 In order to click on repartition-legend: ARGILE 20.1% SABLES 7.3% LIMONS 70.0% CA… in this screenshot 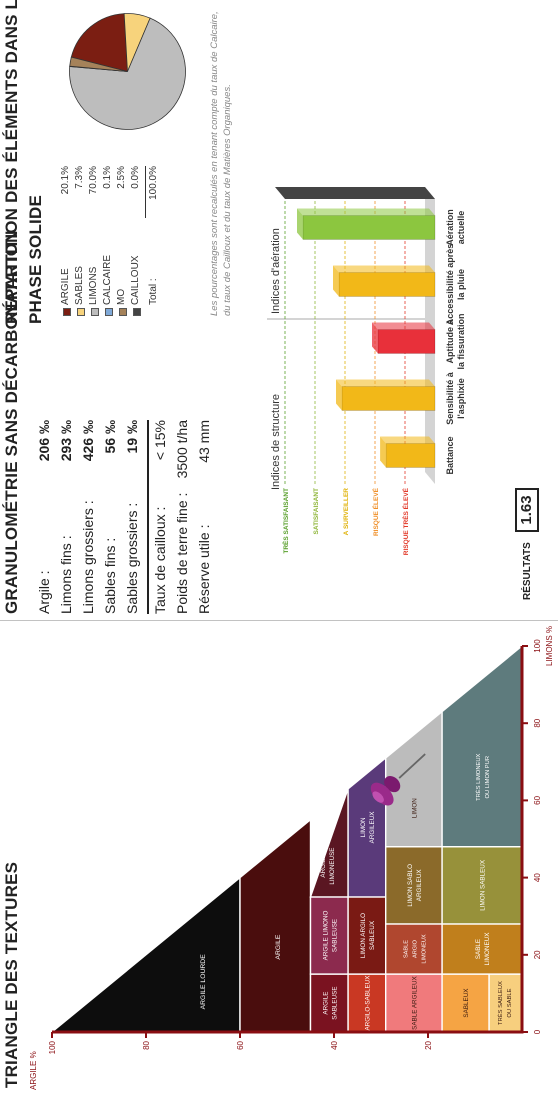, I will do `click(113, 241)`.